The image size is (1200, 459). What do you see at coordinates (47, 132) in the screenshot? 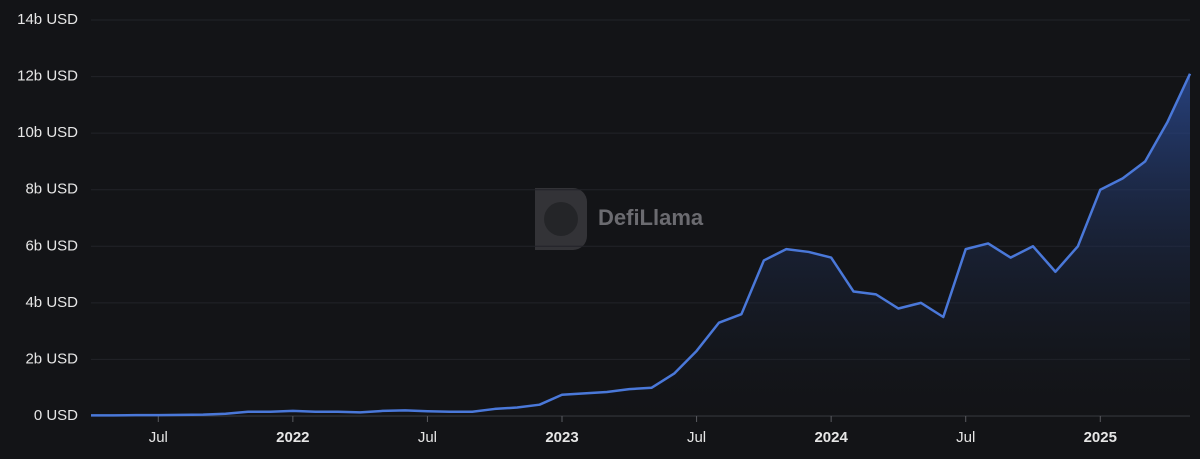
I see `y-tick-label: 10b USD` at bounding box center [47, 132].